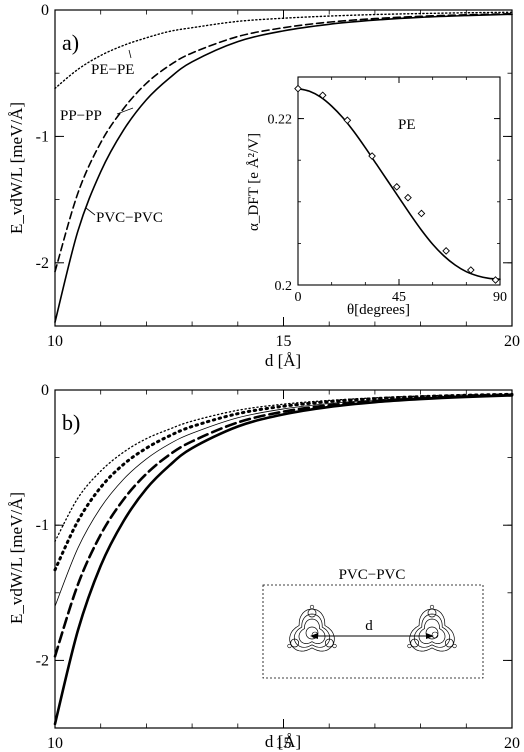 The width and height of the screenshot is (524, 752). What do you see at coordinates (42, 136) in the screenshot?
I see `panel-a-ytick-label: -1` at bounding box center [42, 136].